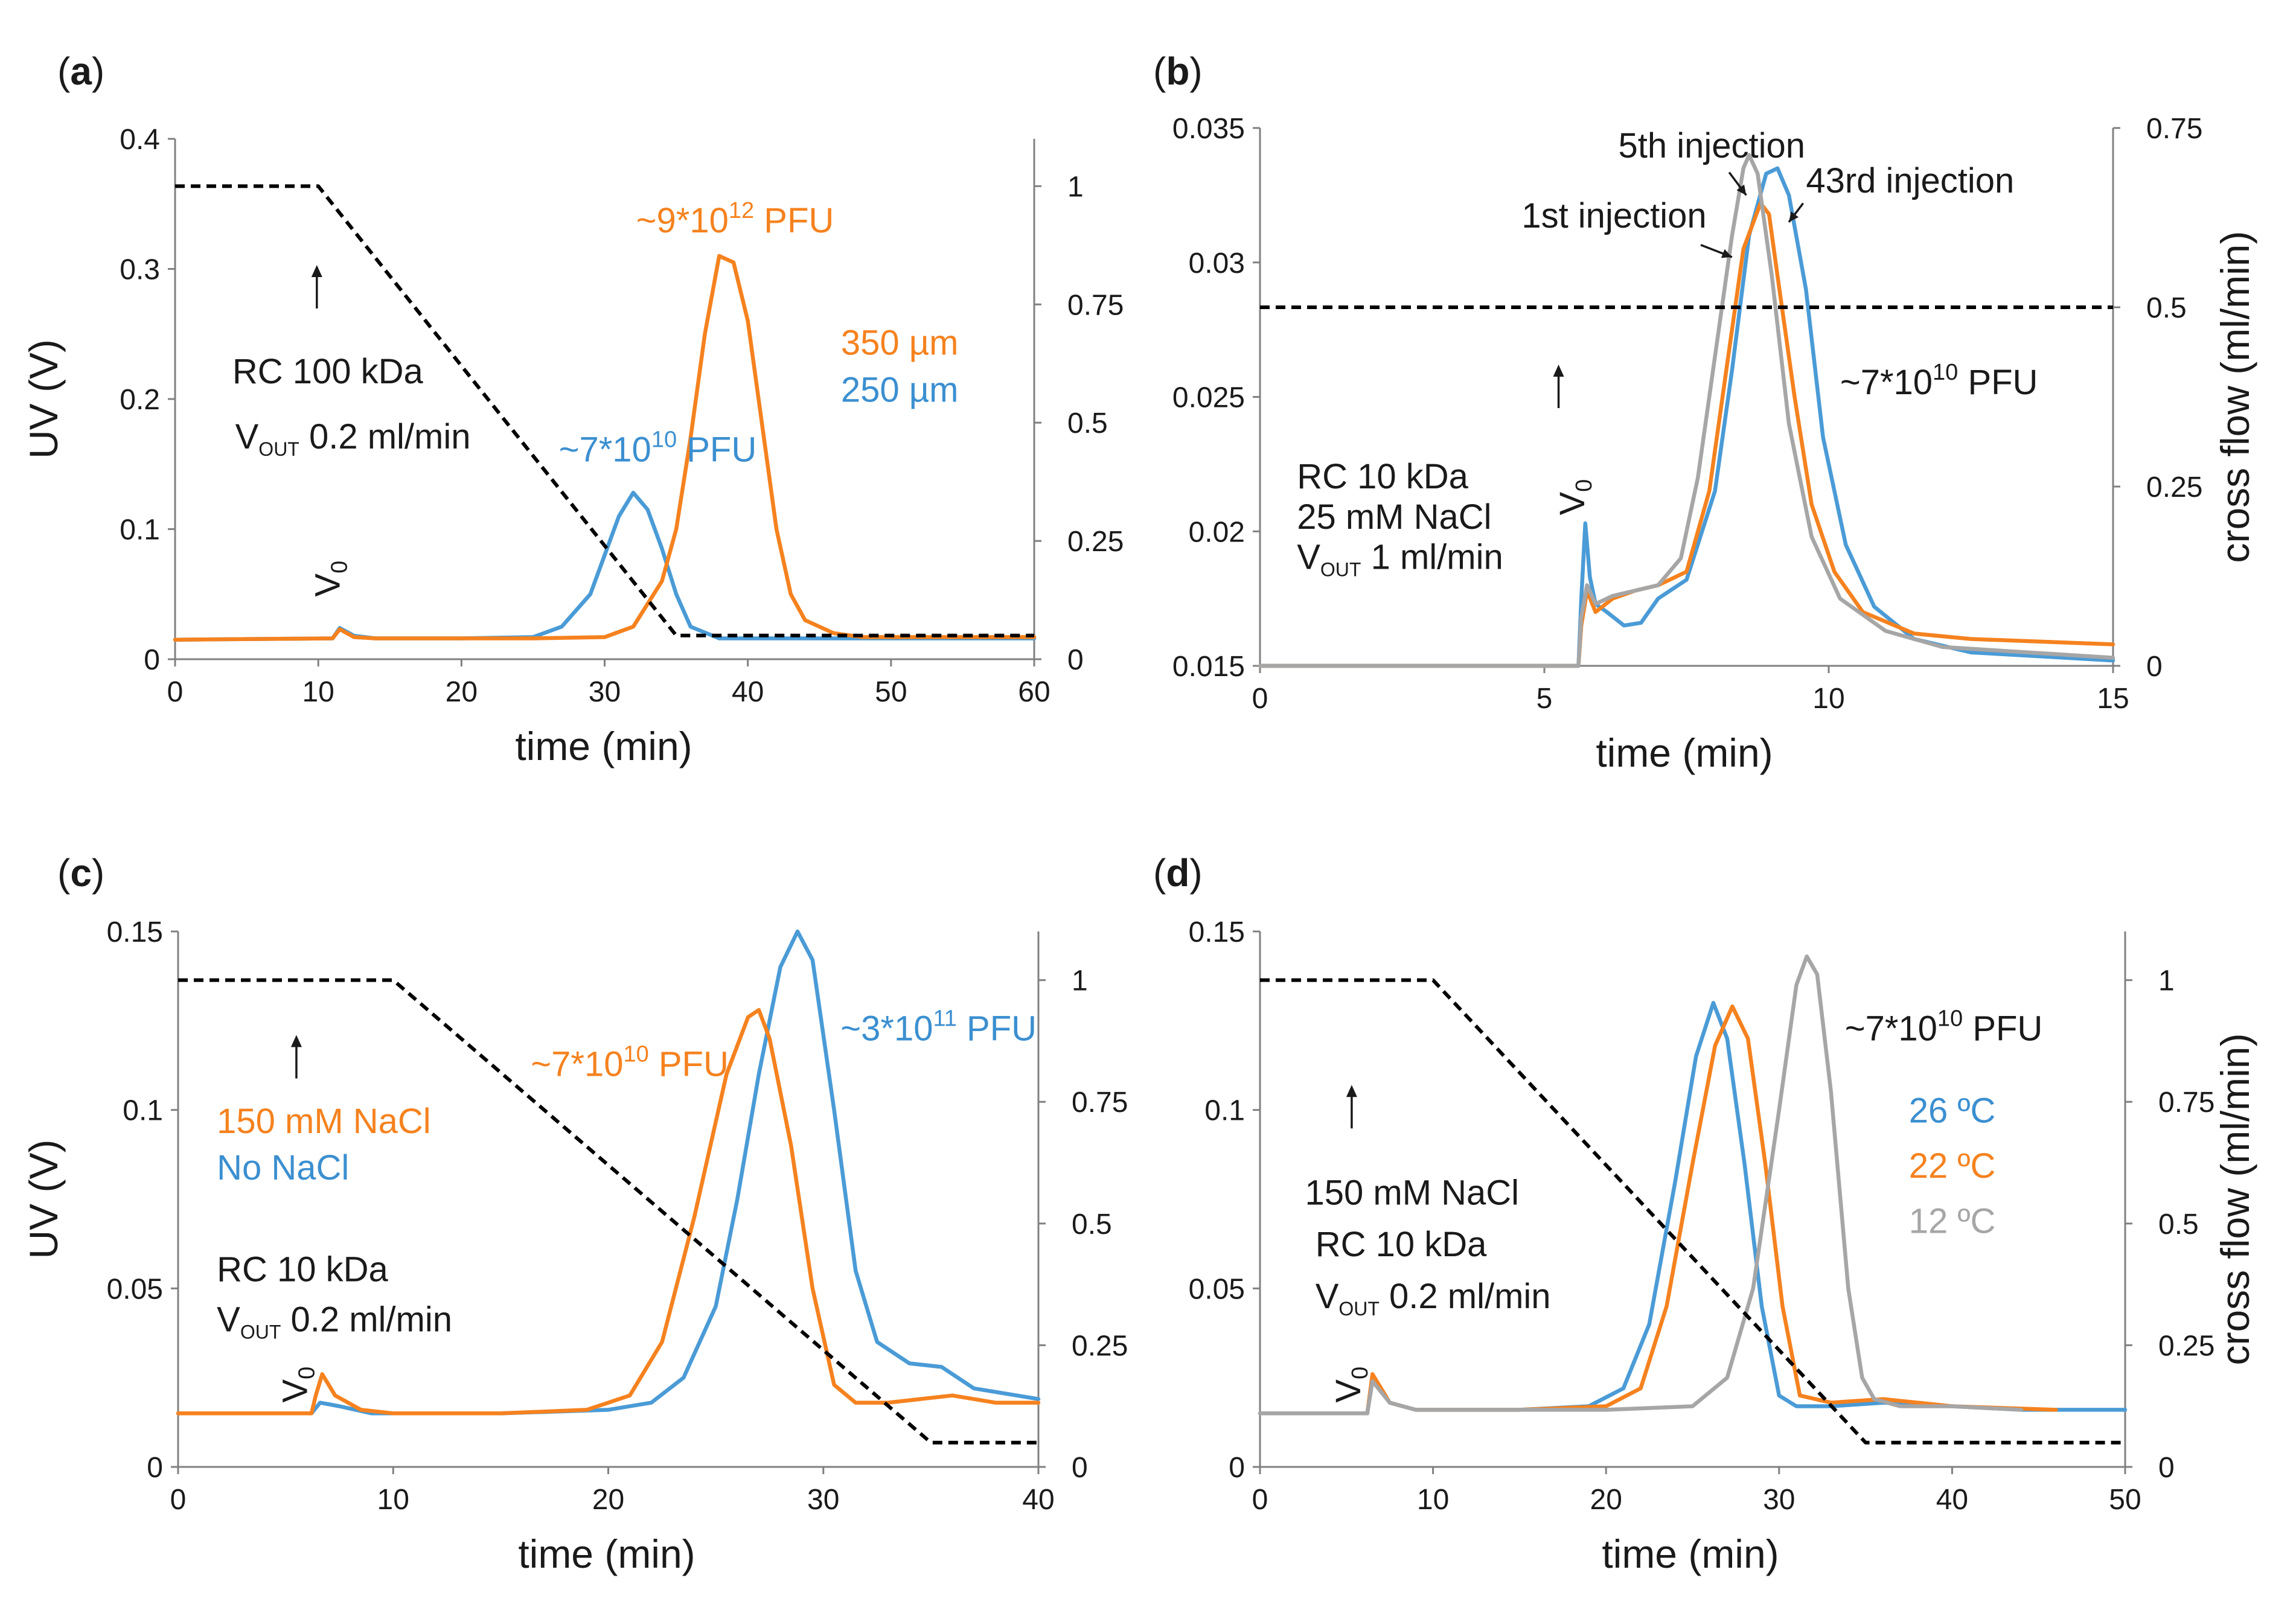 Image resolution: width=2296 pixels, height=1613 pixels. I want to click on annotation-text: ~3*10, so click(886, 1028).